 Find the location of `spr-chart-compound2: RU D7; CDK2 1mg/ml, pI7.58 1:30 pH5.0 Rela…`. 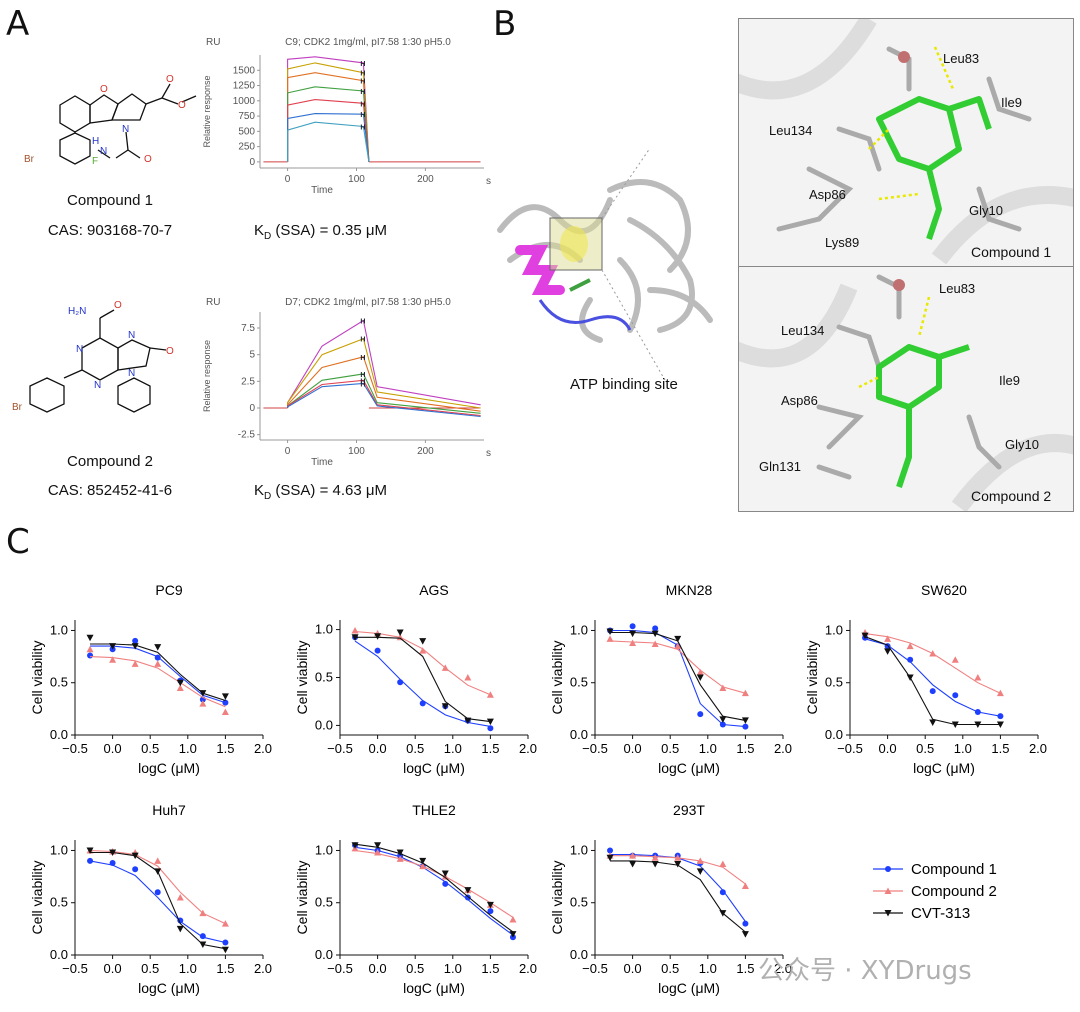

spr-chart-compound2: RU D7; CDK2 1mg/ml, pI7.58 1:30 pH5.0 Rela… is located at coordinates (346, 382).